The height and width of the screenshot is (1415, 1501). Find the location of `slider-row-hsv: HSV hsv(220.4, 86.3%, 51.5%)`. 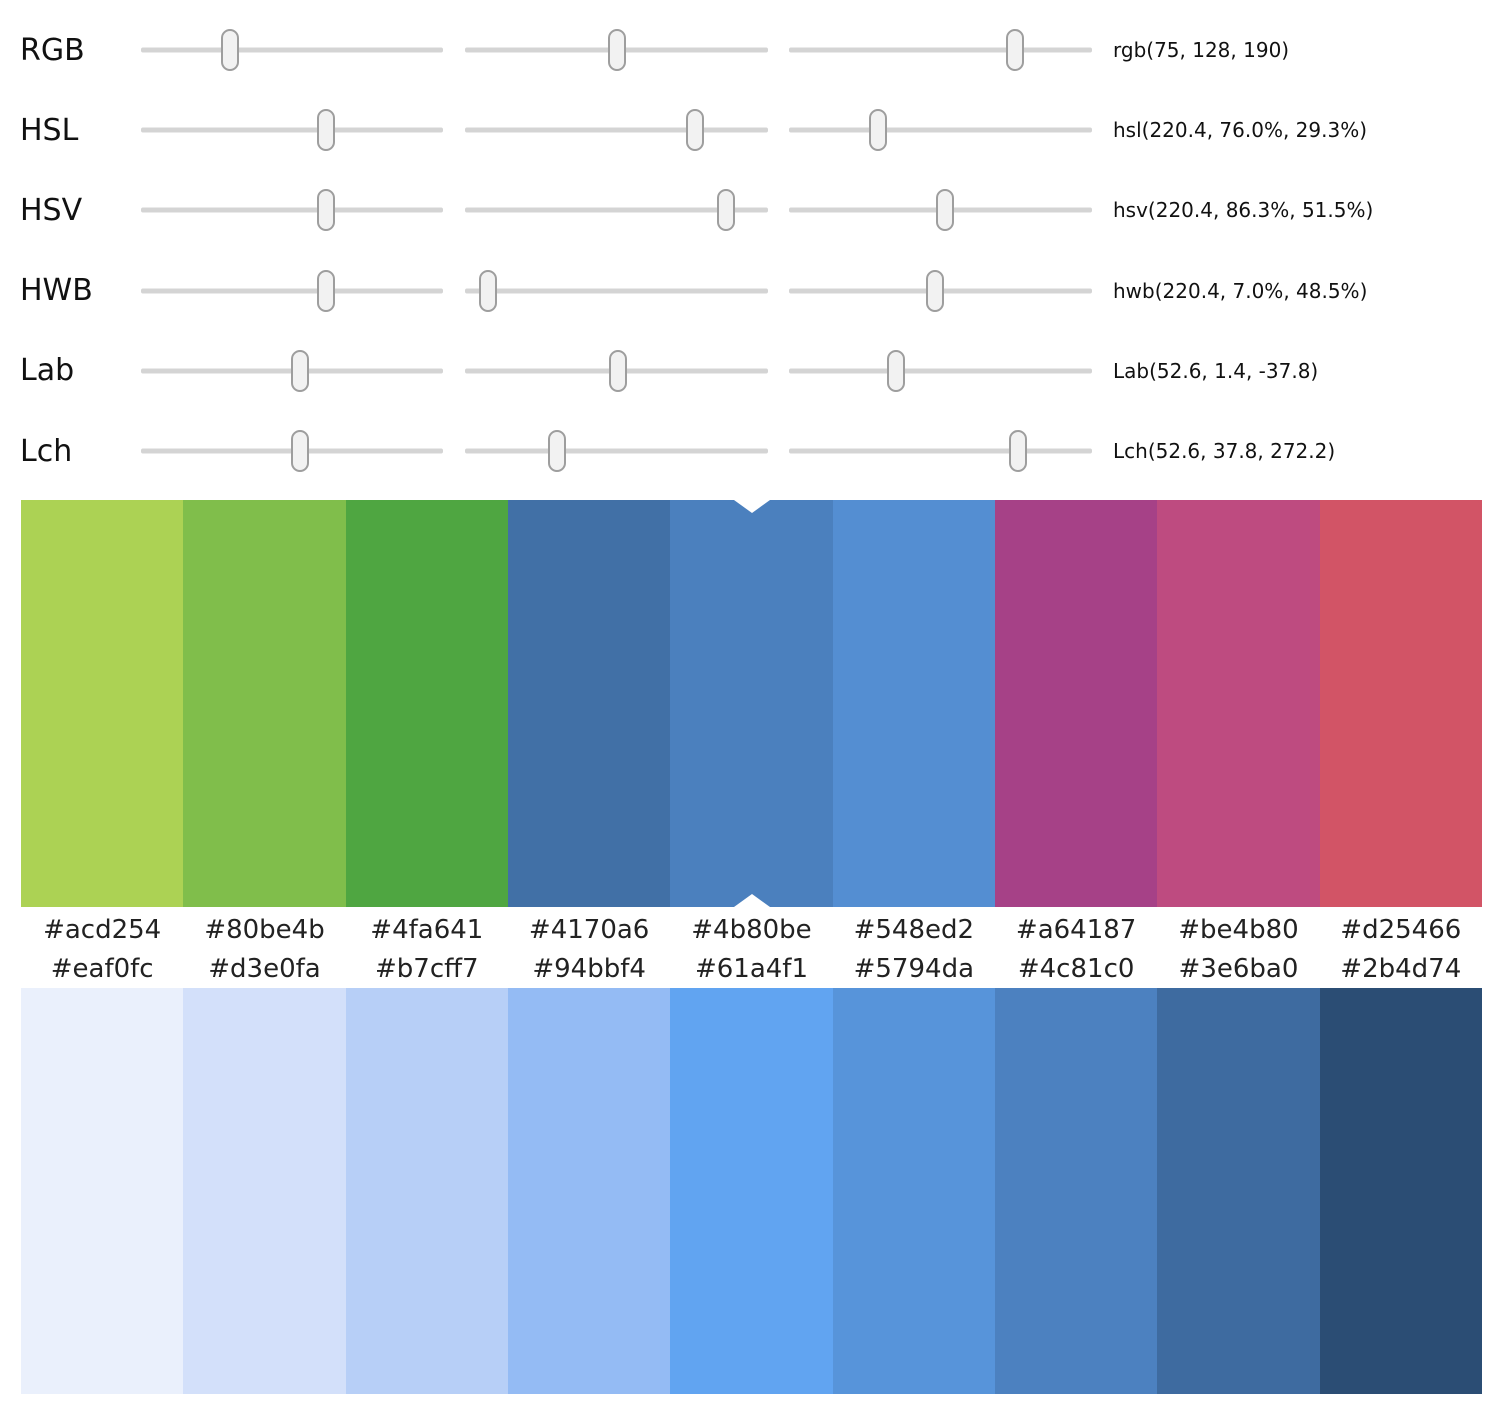

slider-row-hsv: HSV hsv(220.4, 86.3%, 51.5%) is located at coordinates (750, 210).